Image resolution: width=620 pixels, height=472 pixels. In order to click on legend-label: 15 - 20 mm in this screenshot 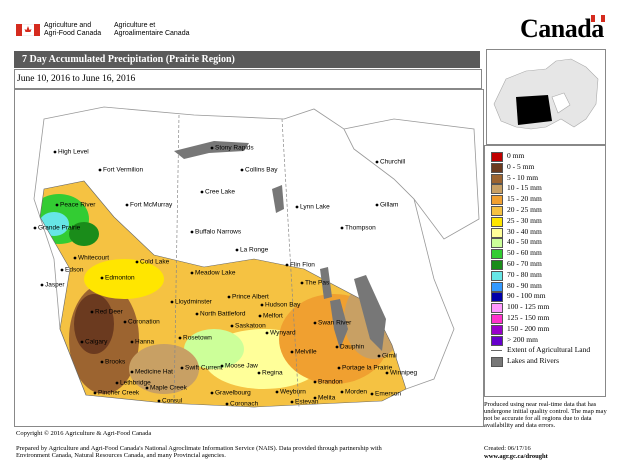, I will do `click(524, 199)`.